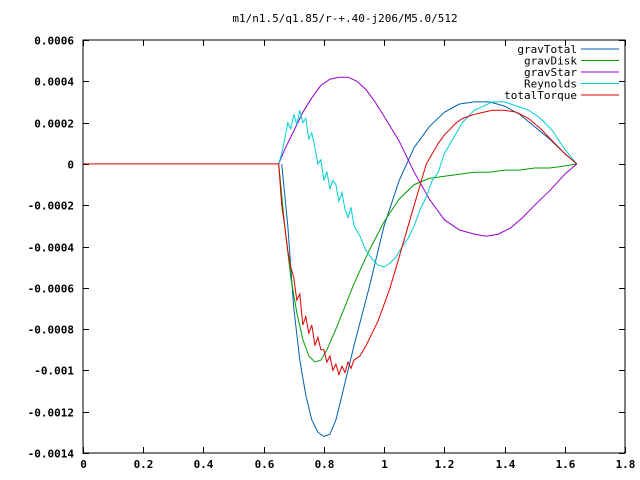 This screenshot has height=480, width=640. I want to click on y-tick-label: -0.0002, so click(51, 206).